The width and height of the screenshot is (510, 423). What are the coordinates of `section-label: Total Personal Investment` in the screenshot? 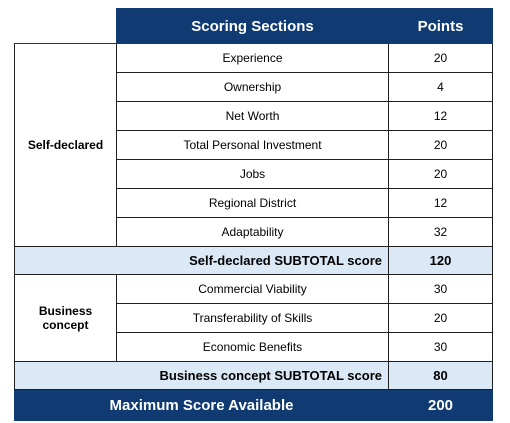 It's located at (252, 145).